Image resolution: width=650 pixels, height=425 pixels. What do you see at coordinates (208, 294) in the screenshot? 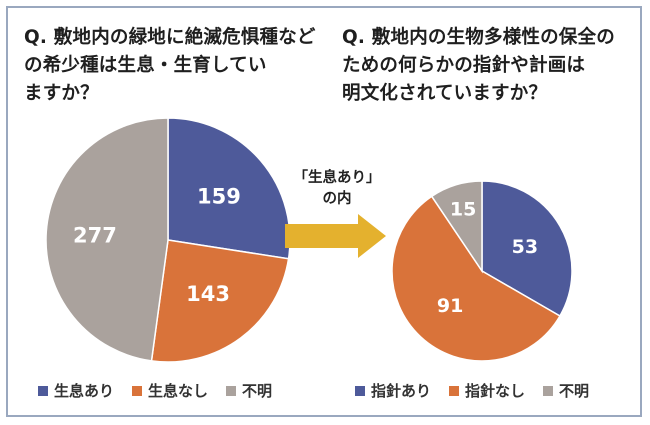
I see `pie-value-label-2: 143` at bounding box center [208, 294].